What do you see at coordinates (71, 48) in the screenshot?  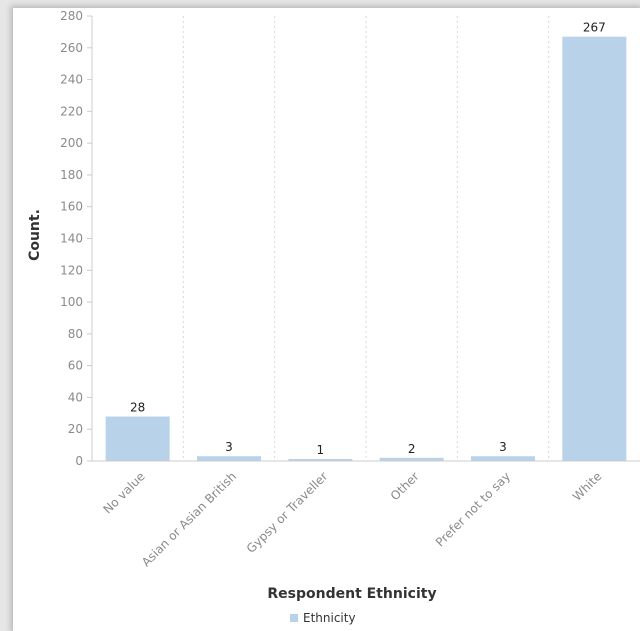 I see `y-tick-label: 260` at bounding box center [71, 48].